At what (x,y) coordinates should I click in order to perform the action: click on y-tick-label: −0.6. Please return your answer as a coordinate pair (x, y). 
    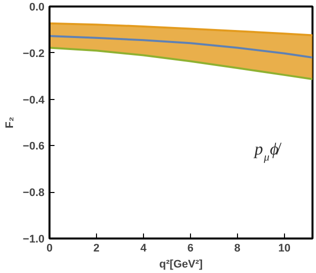
    Looking at the image, I should click on (33, 146).